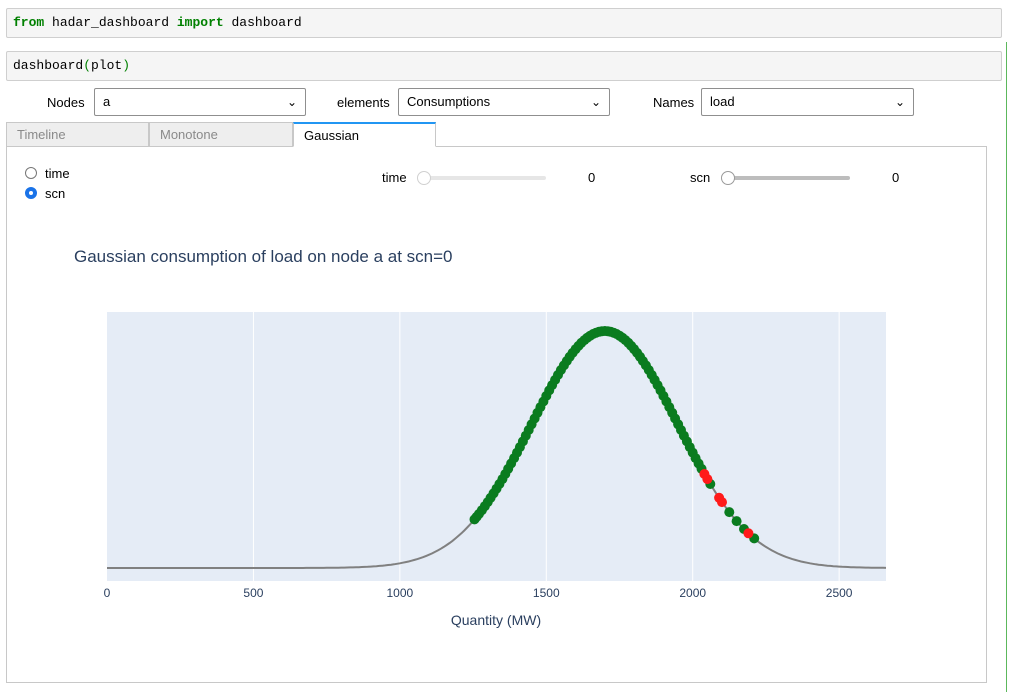  I want to click on x-tick-label: 2500, so click(839, 593).